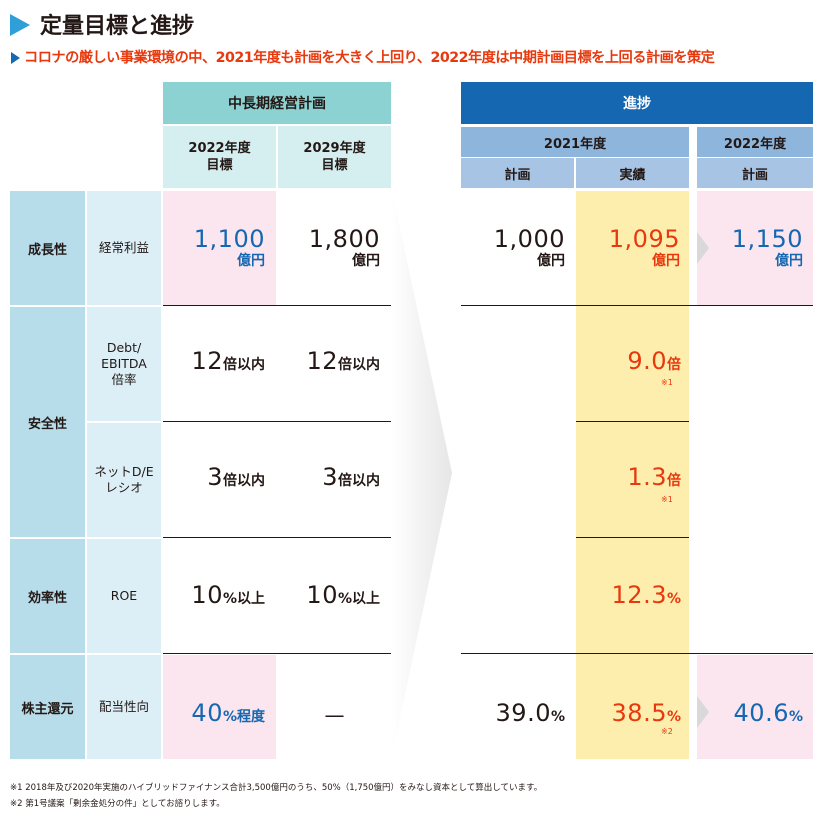 This screenshot has height=818, width=823. I want to click on header-midterm-plan: 中長期経営計画, so click(277, 103).